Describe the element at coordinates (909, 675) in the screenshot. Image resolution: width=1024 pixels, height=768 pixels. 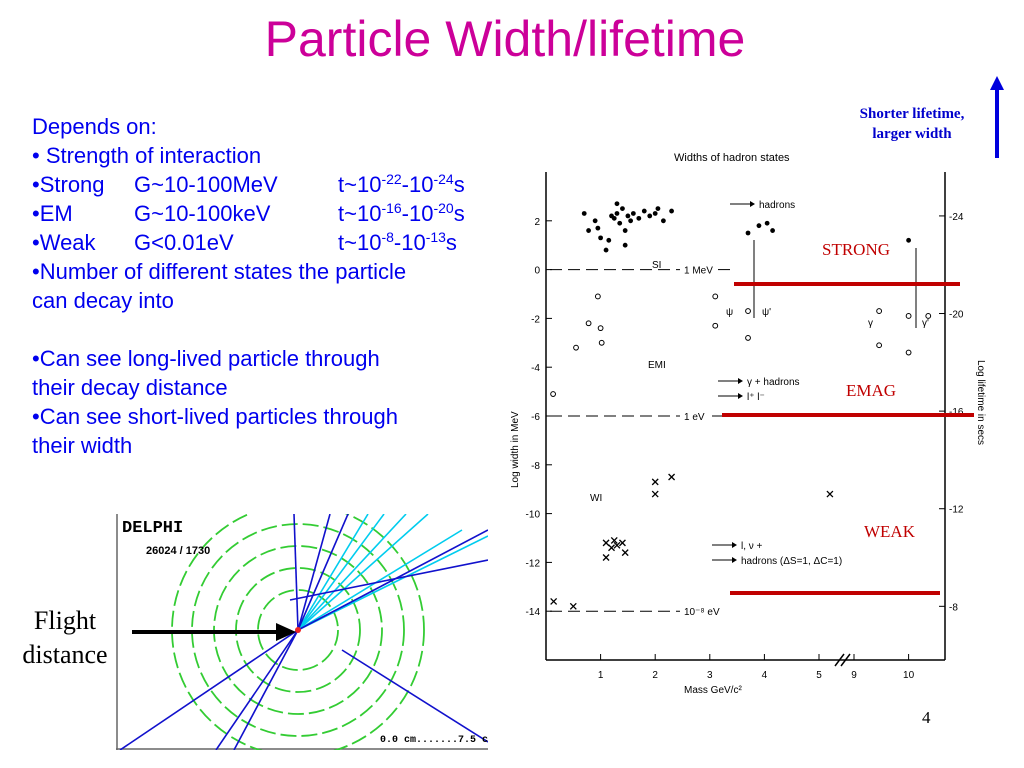
I see `x-tick-label: 10` at that location.